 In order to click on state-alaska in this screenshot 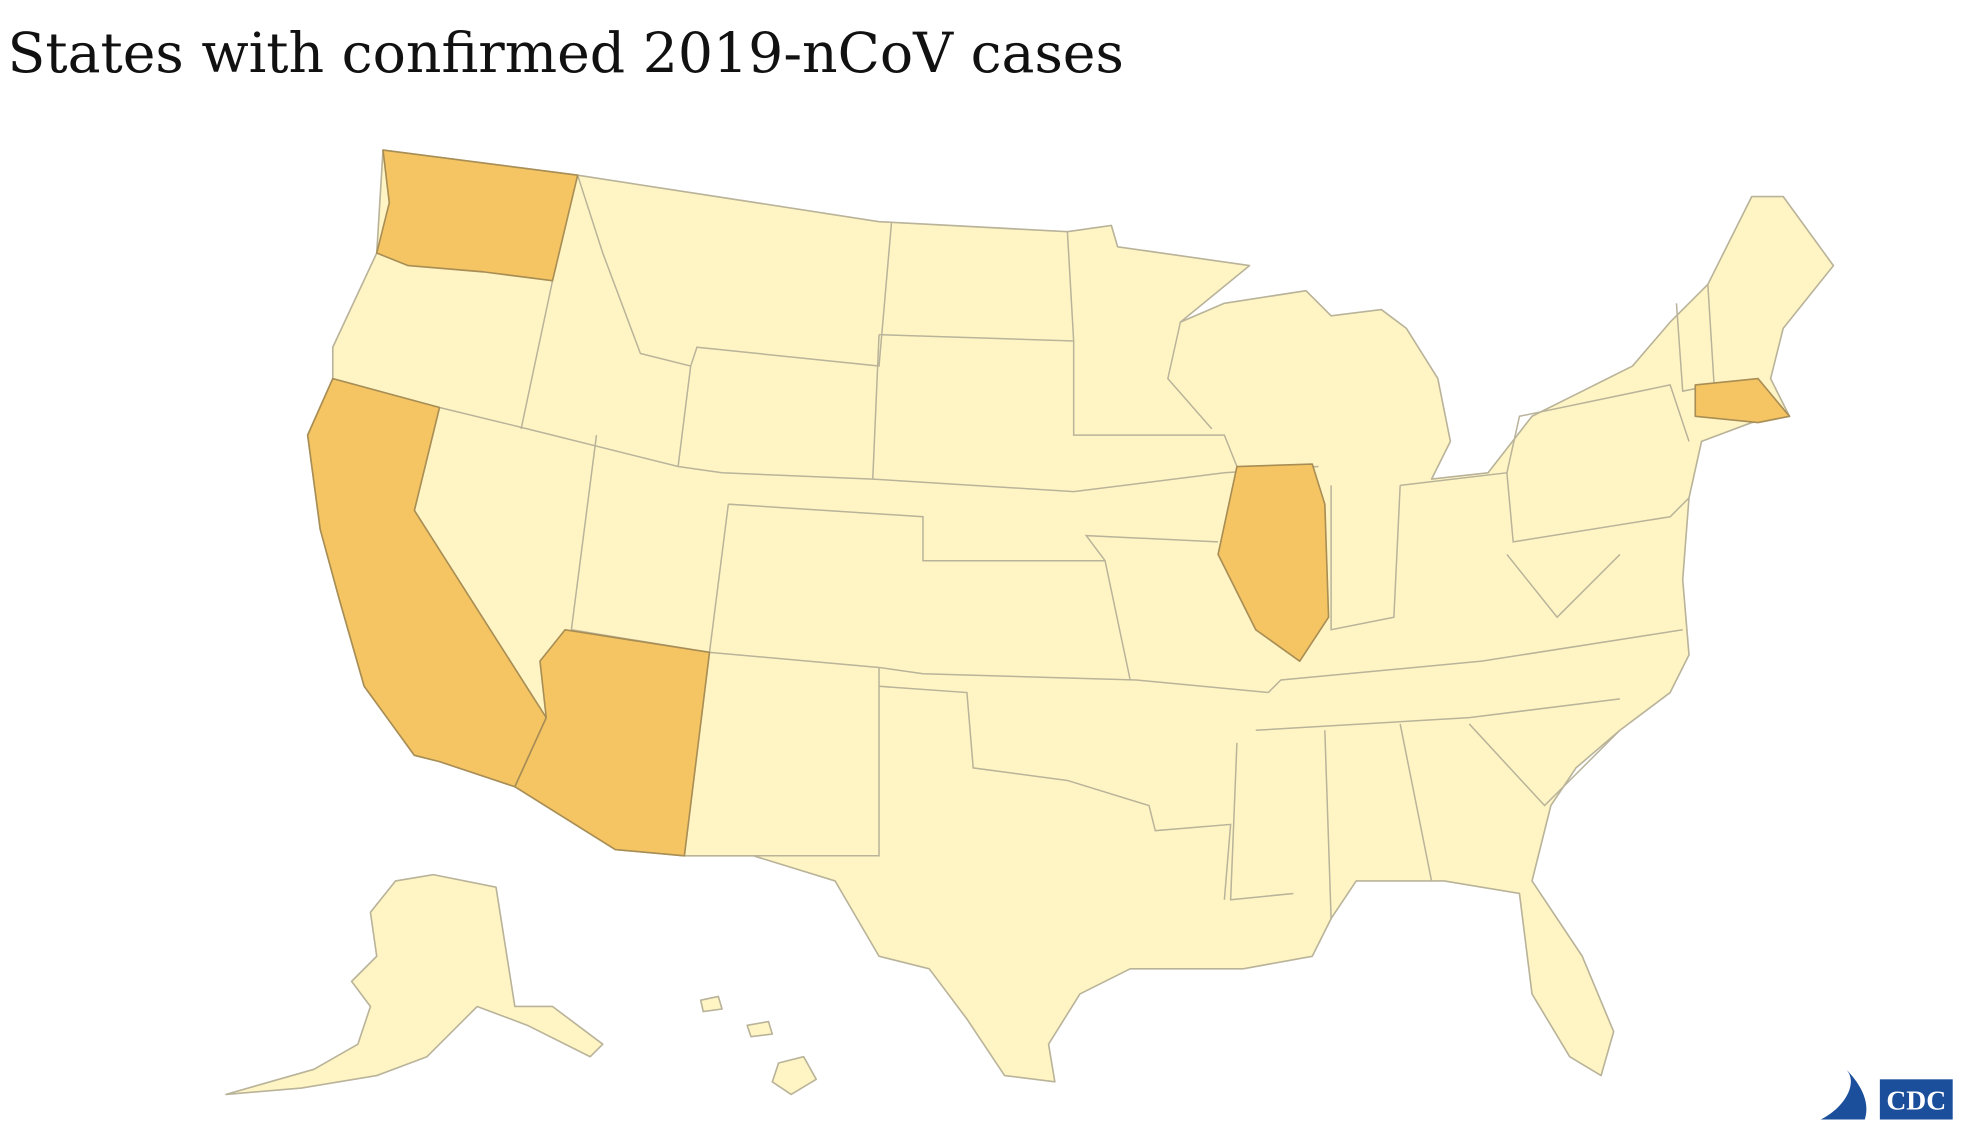, I will do `click(414, 984)`.